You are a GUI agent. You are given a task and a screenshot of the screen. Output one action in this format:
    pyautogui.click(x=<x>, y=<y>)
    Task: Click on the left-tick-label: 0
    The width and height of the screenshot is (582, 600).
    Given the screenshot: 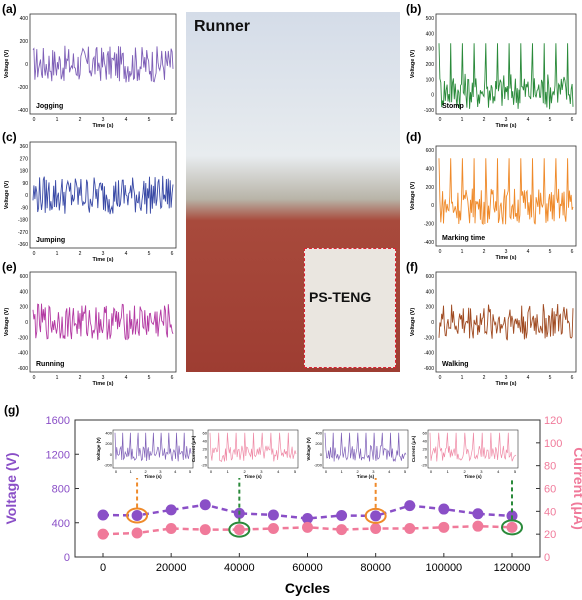 What is the action you would take?
    pyautogui.click(x=67, y=558)
    